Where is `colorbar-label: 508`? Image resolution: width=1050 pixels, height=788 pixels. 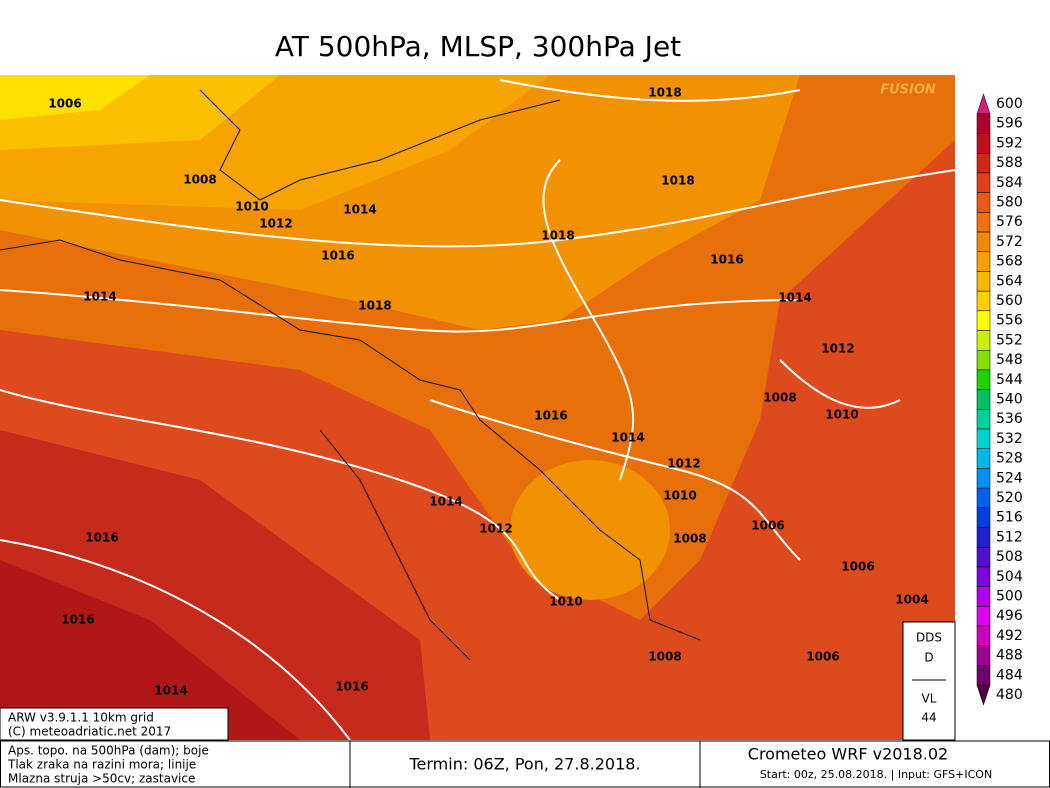 colorbar-label: 508 is located at coordinates (1009, 557).